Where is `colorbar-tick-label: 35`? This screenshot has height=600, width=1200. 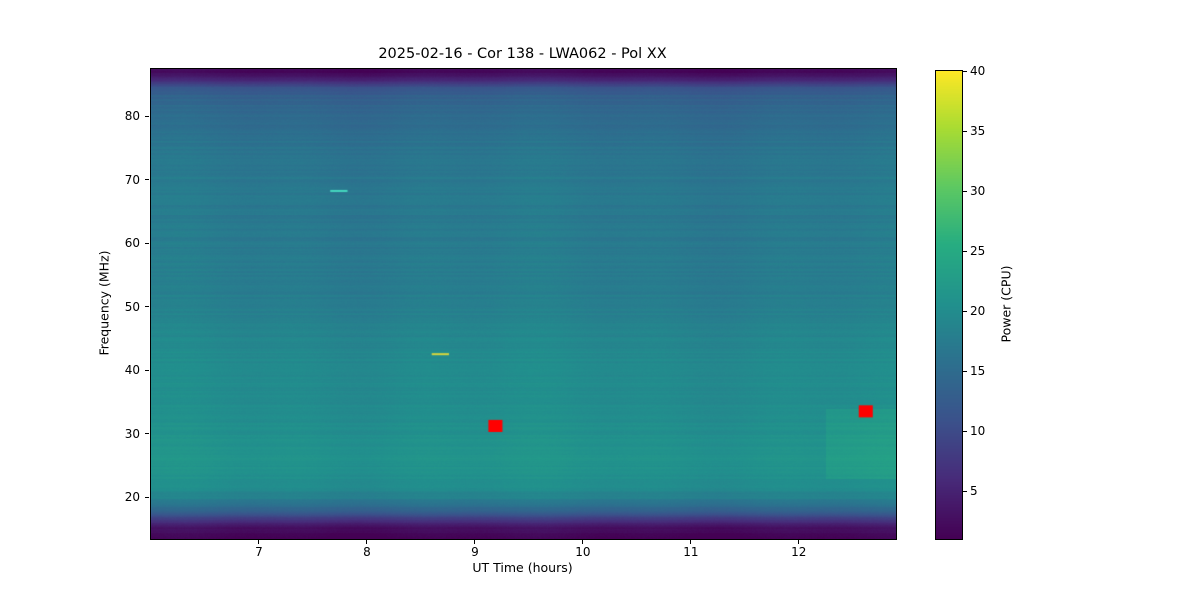
colorbar-tick-label: 35 is located at coordinates (978, 131).